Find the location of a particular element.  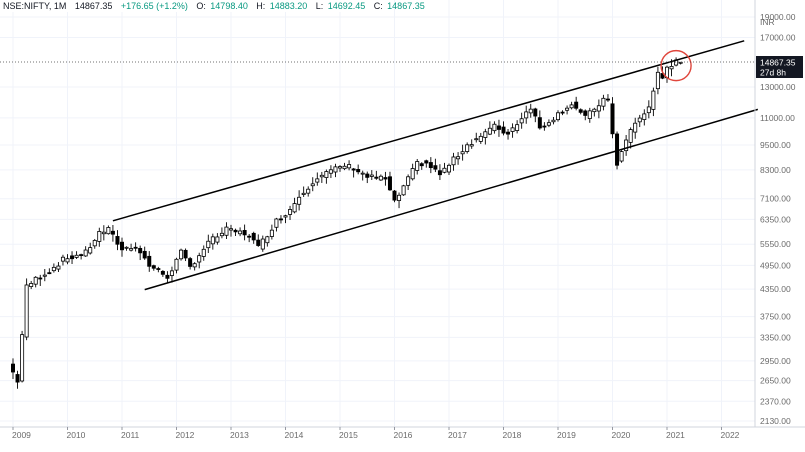

highlight-circle is located at coordinates (676, 65).